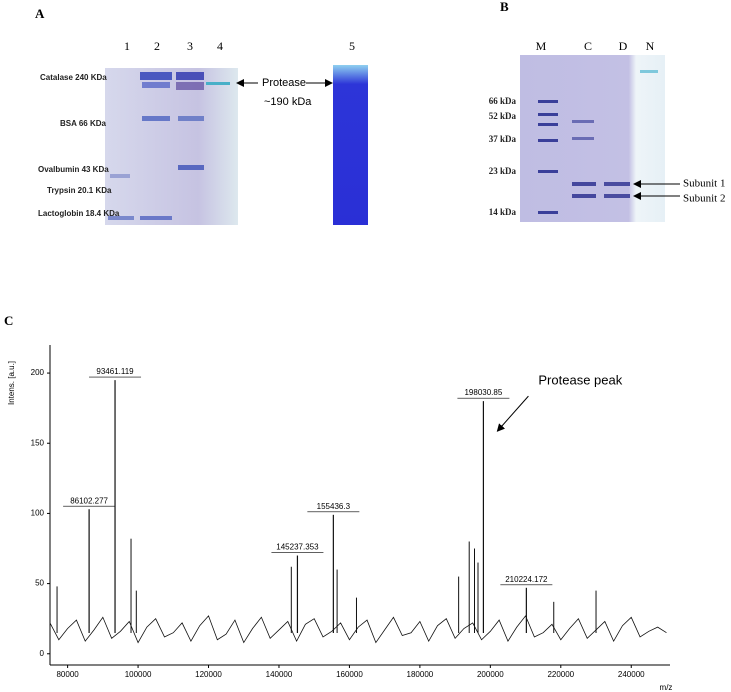 The image size is (731, 692). Describe the element at coordinates (704, 199) in the screenshot. I see `annotation: Subunit 2` at that location.